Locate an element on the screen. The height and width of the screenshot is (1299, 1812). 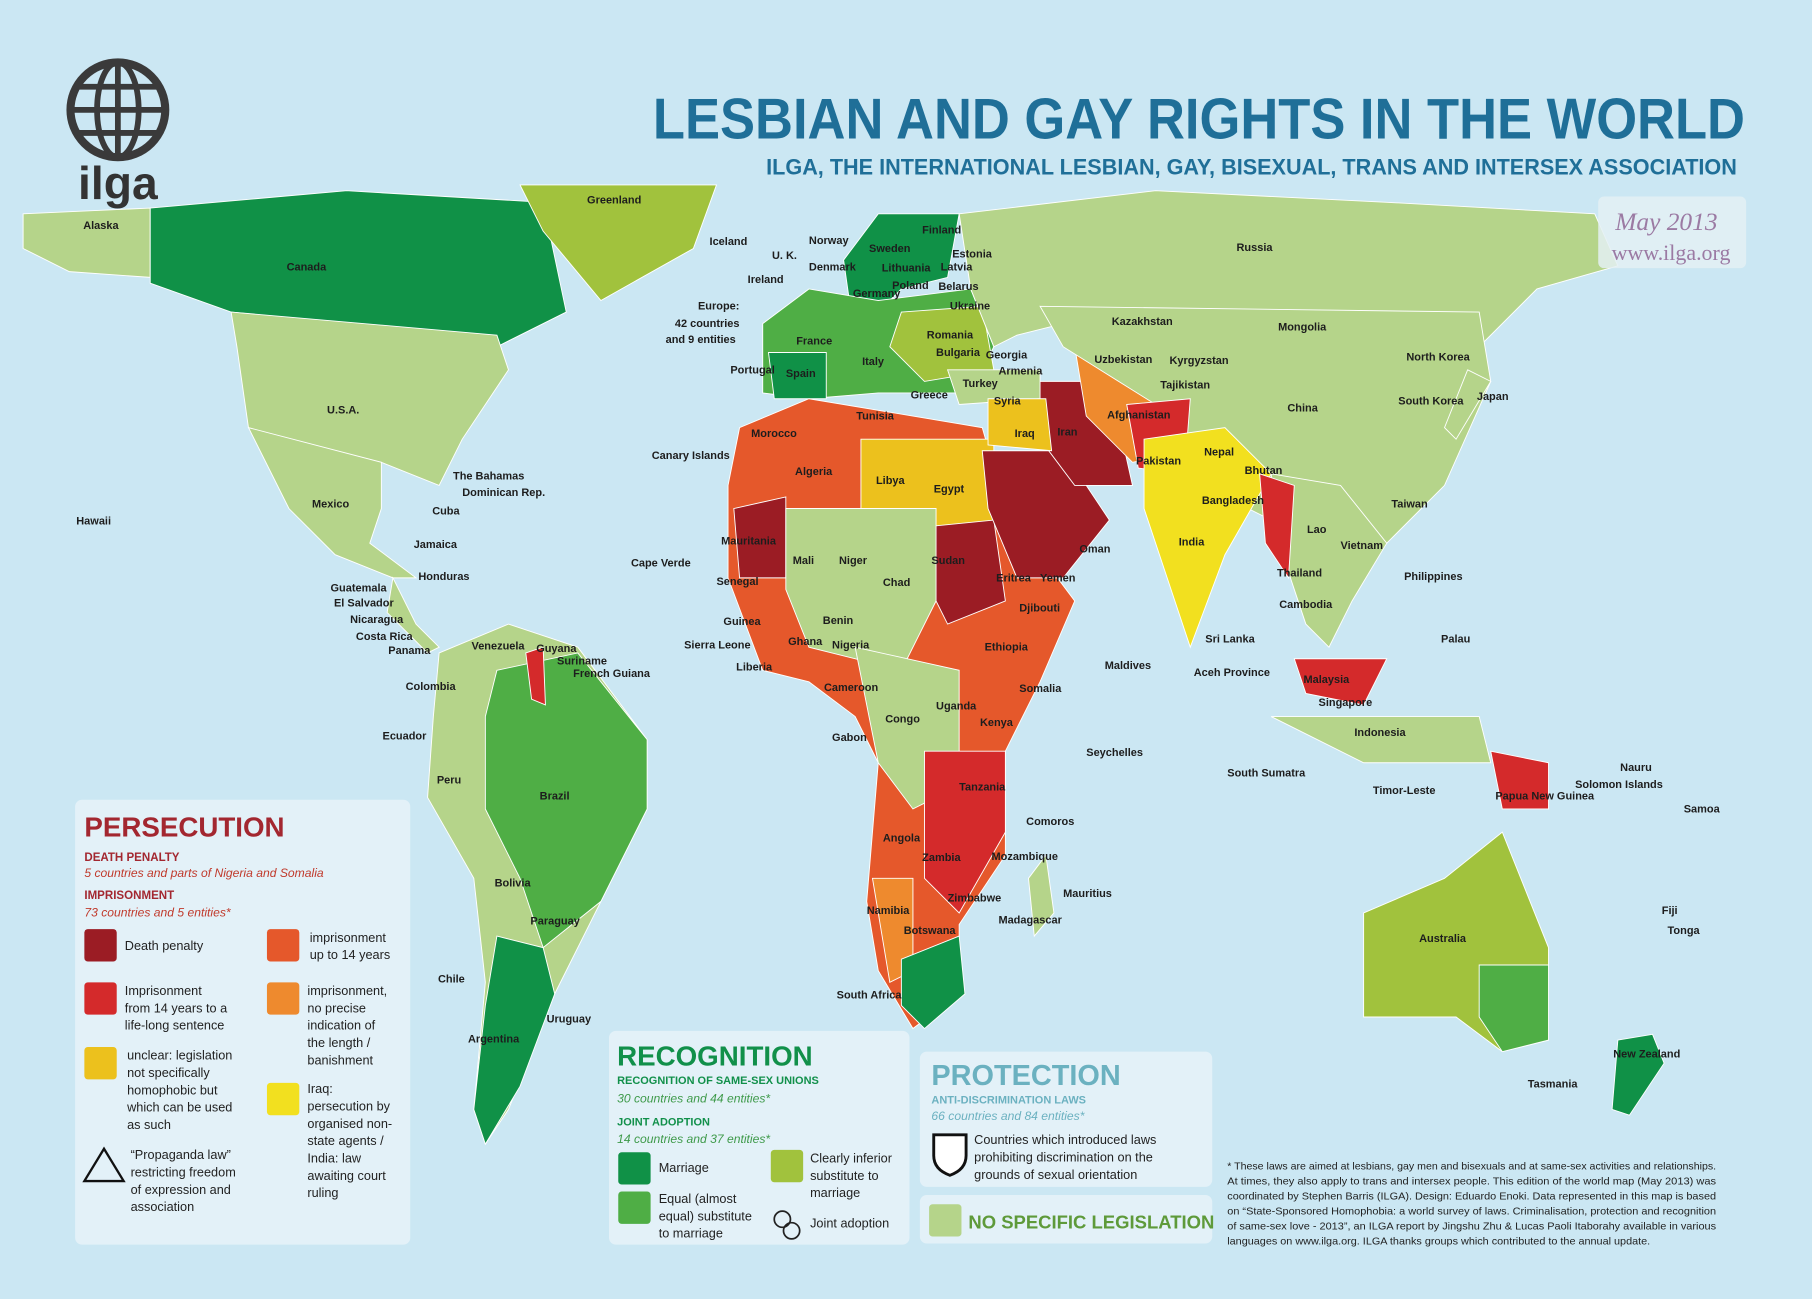
country-label: Maldives is located at coordinates (1128, 666).